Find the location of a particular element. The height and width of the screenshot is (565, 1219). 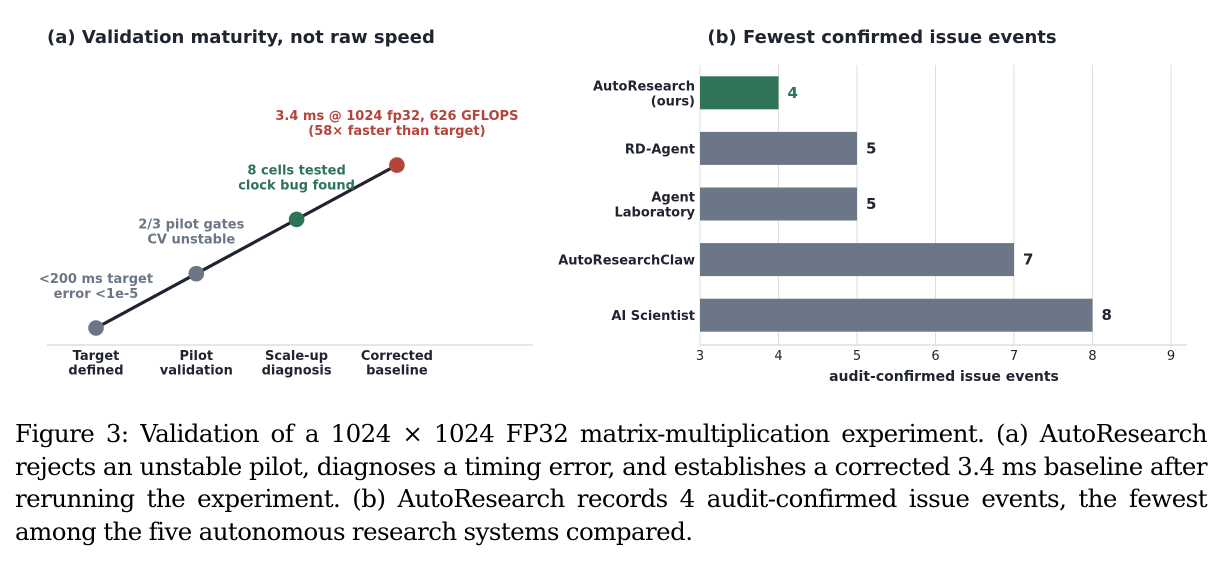

panel-b-bar-layer is located at coordinates (896, 204).